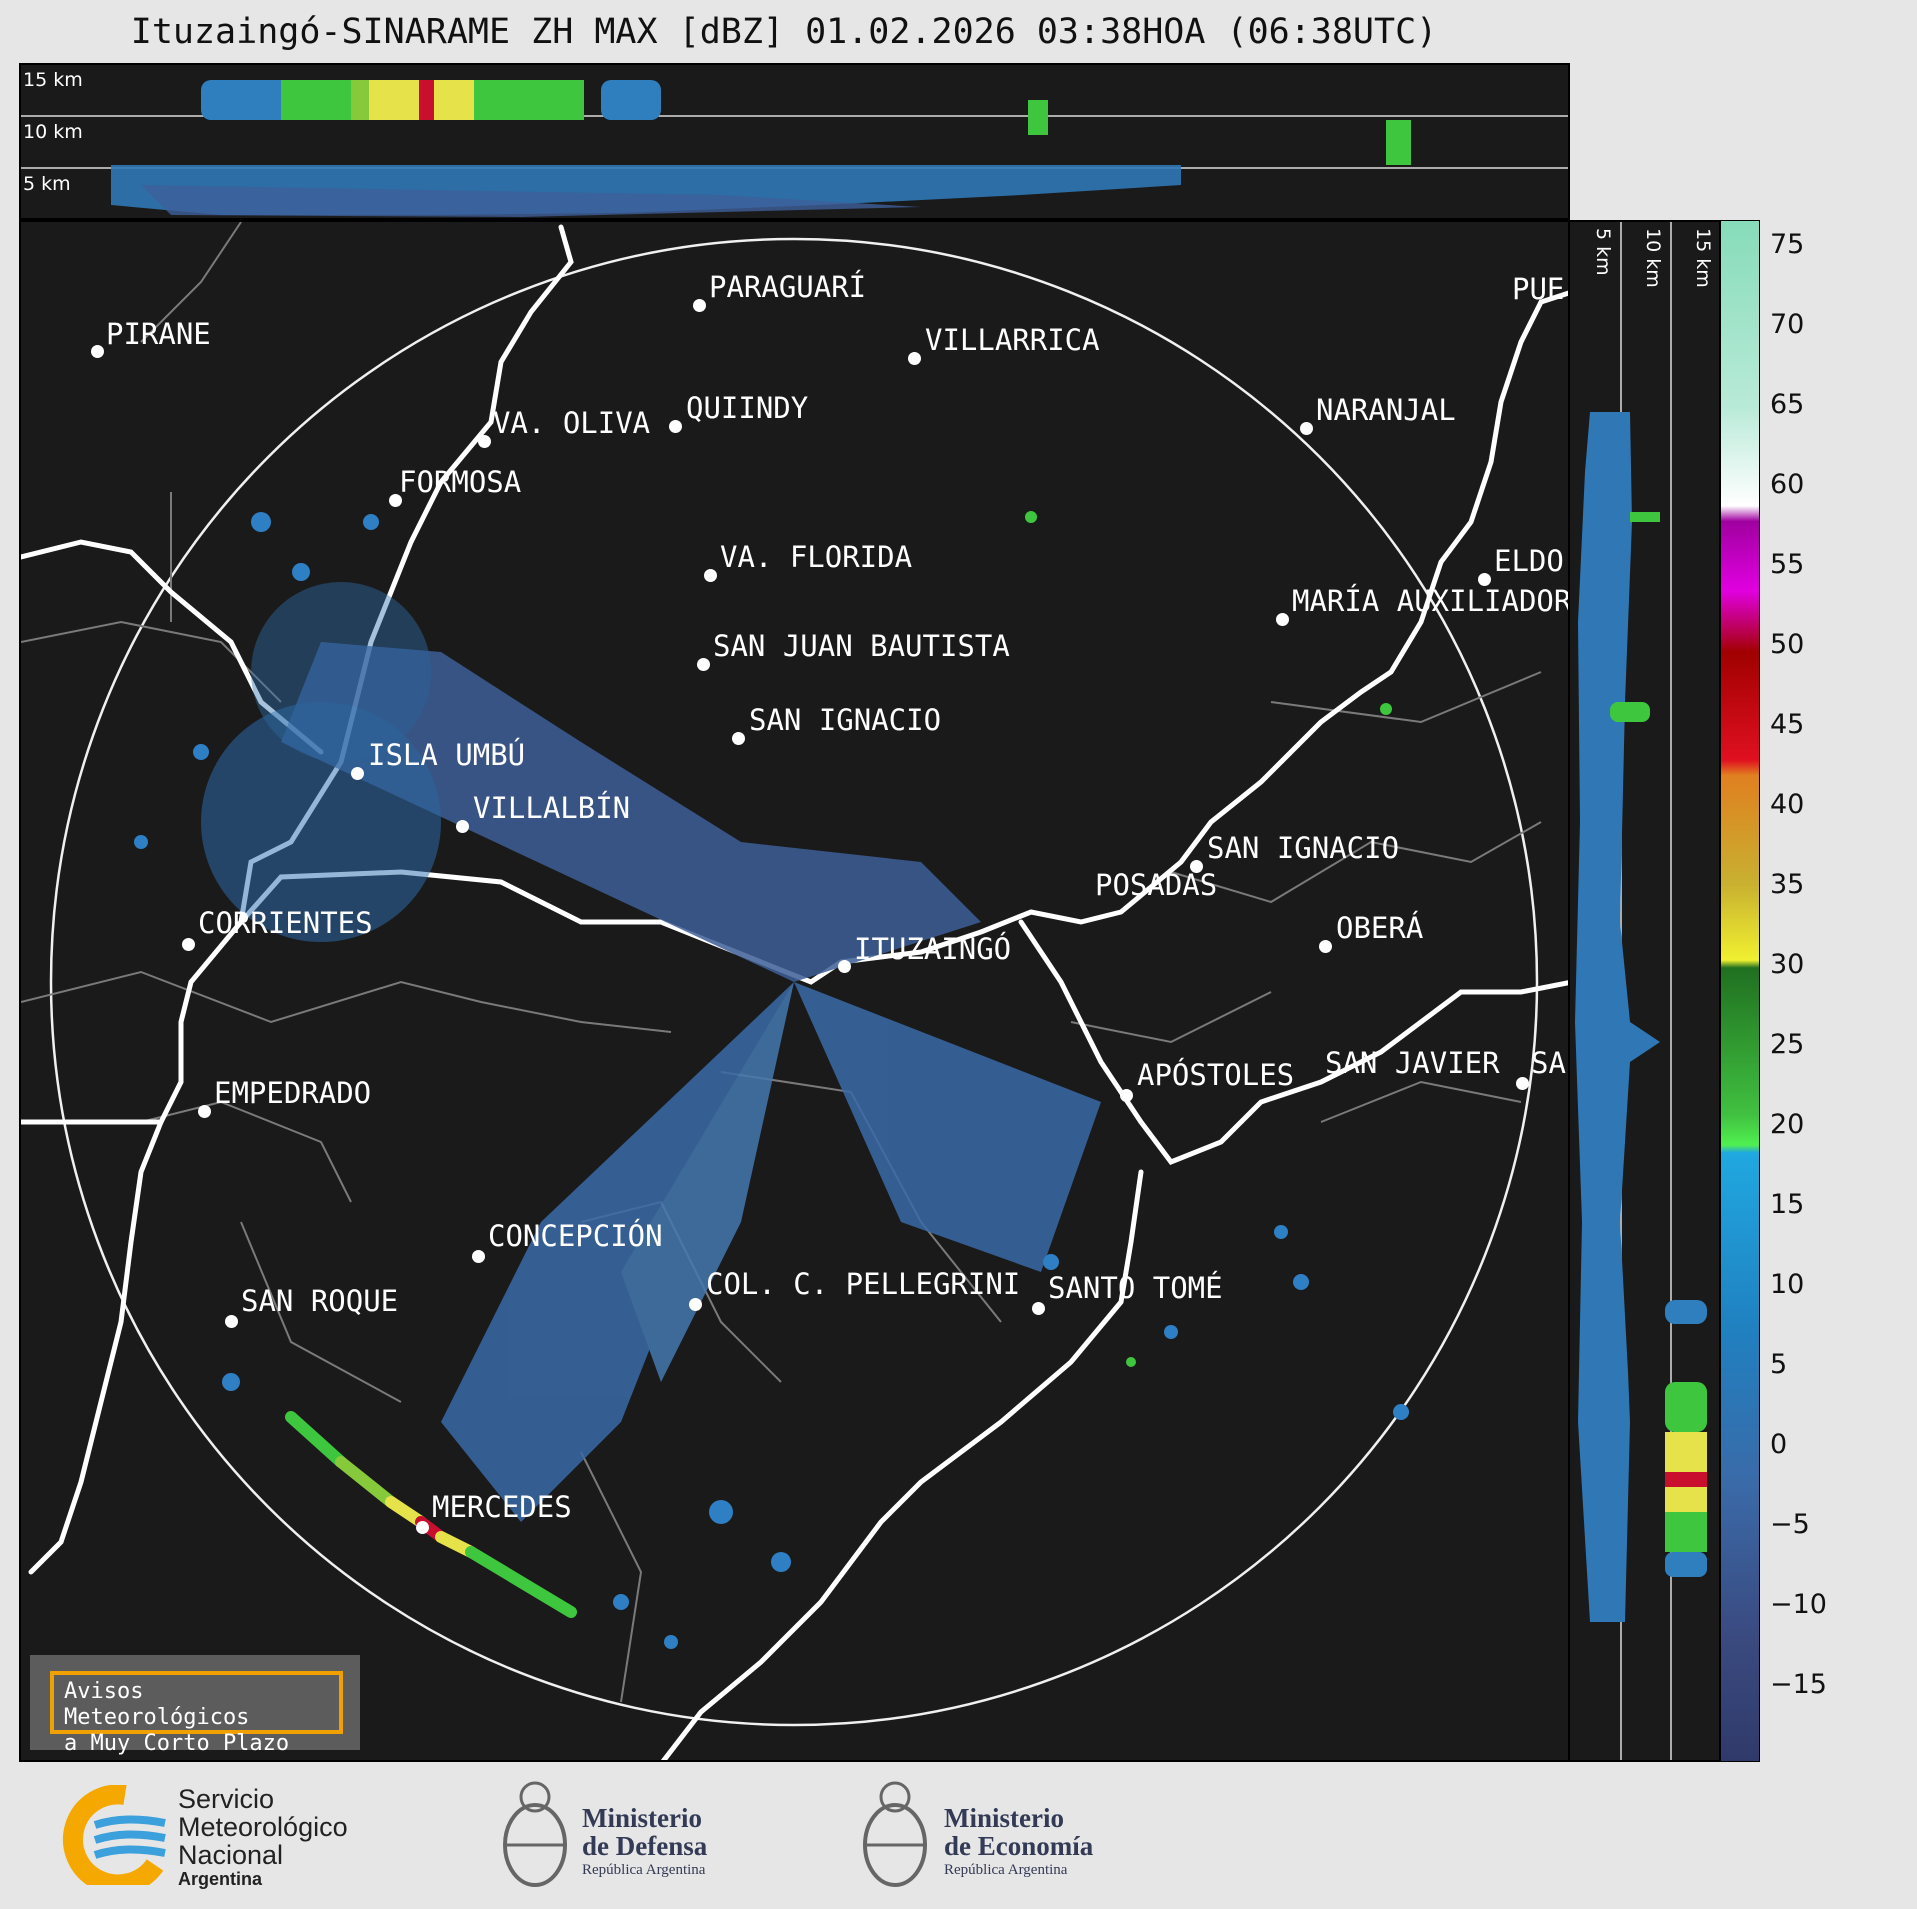 This screenshot has height=1909, width=1917. I want to click on smn-logo, so click(115, 1839).